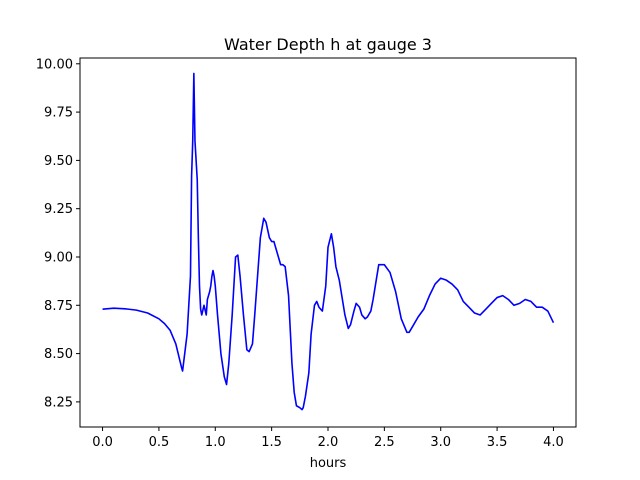 This screenshot has height=480, width=640. Describe the element at coordinates (58, 257) in the screenshot. I see `y-tick-label: 9.00` at that location.